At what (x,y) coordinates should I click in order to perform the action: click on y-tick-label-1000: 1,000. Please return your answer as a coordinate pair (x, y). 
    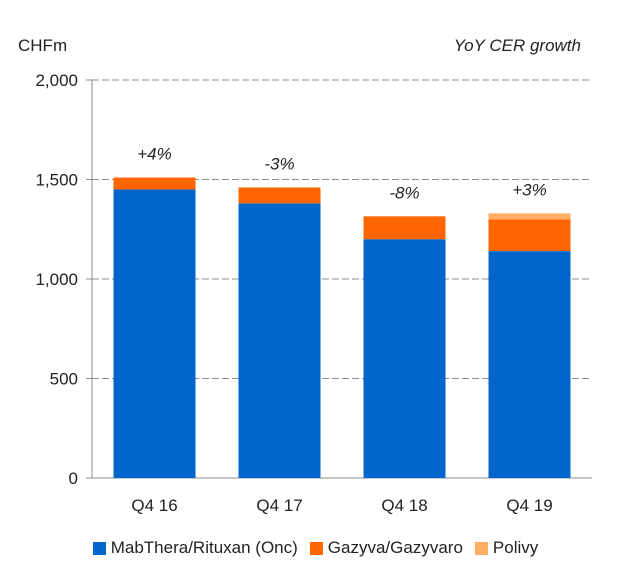
    Looking at the image, I should click on (56, 279).